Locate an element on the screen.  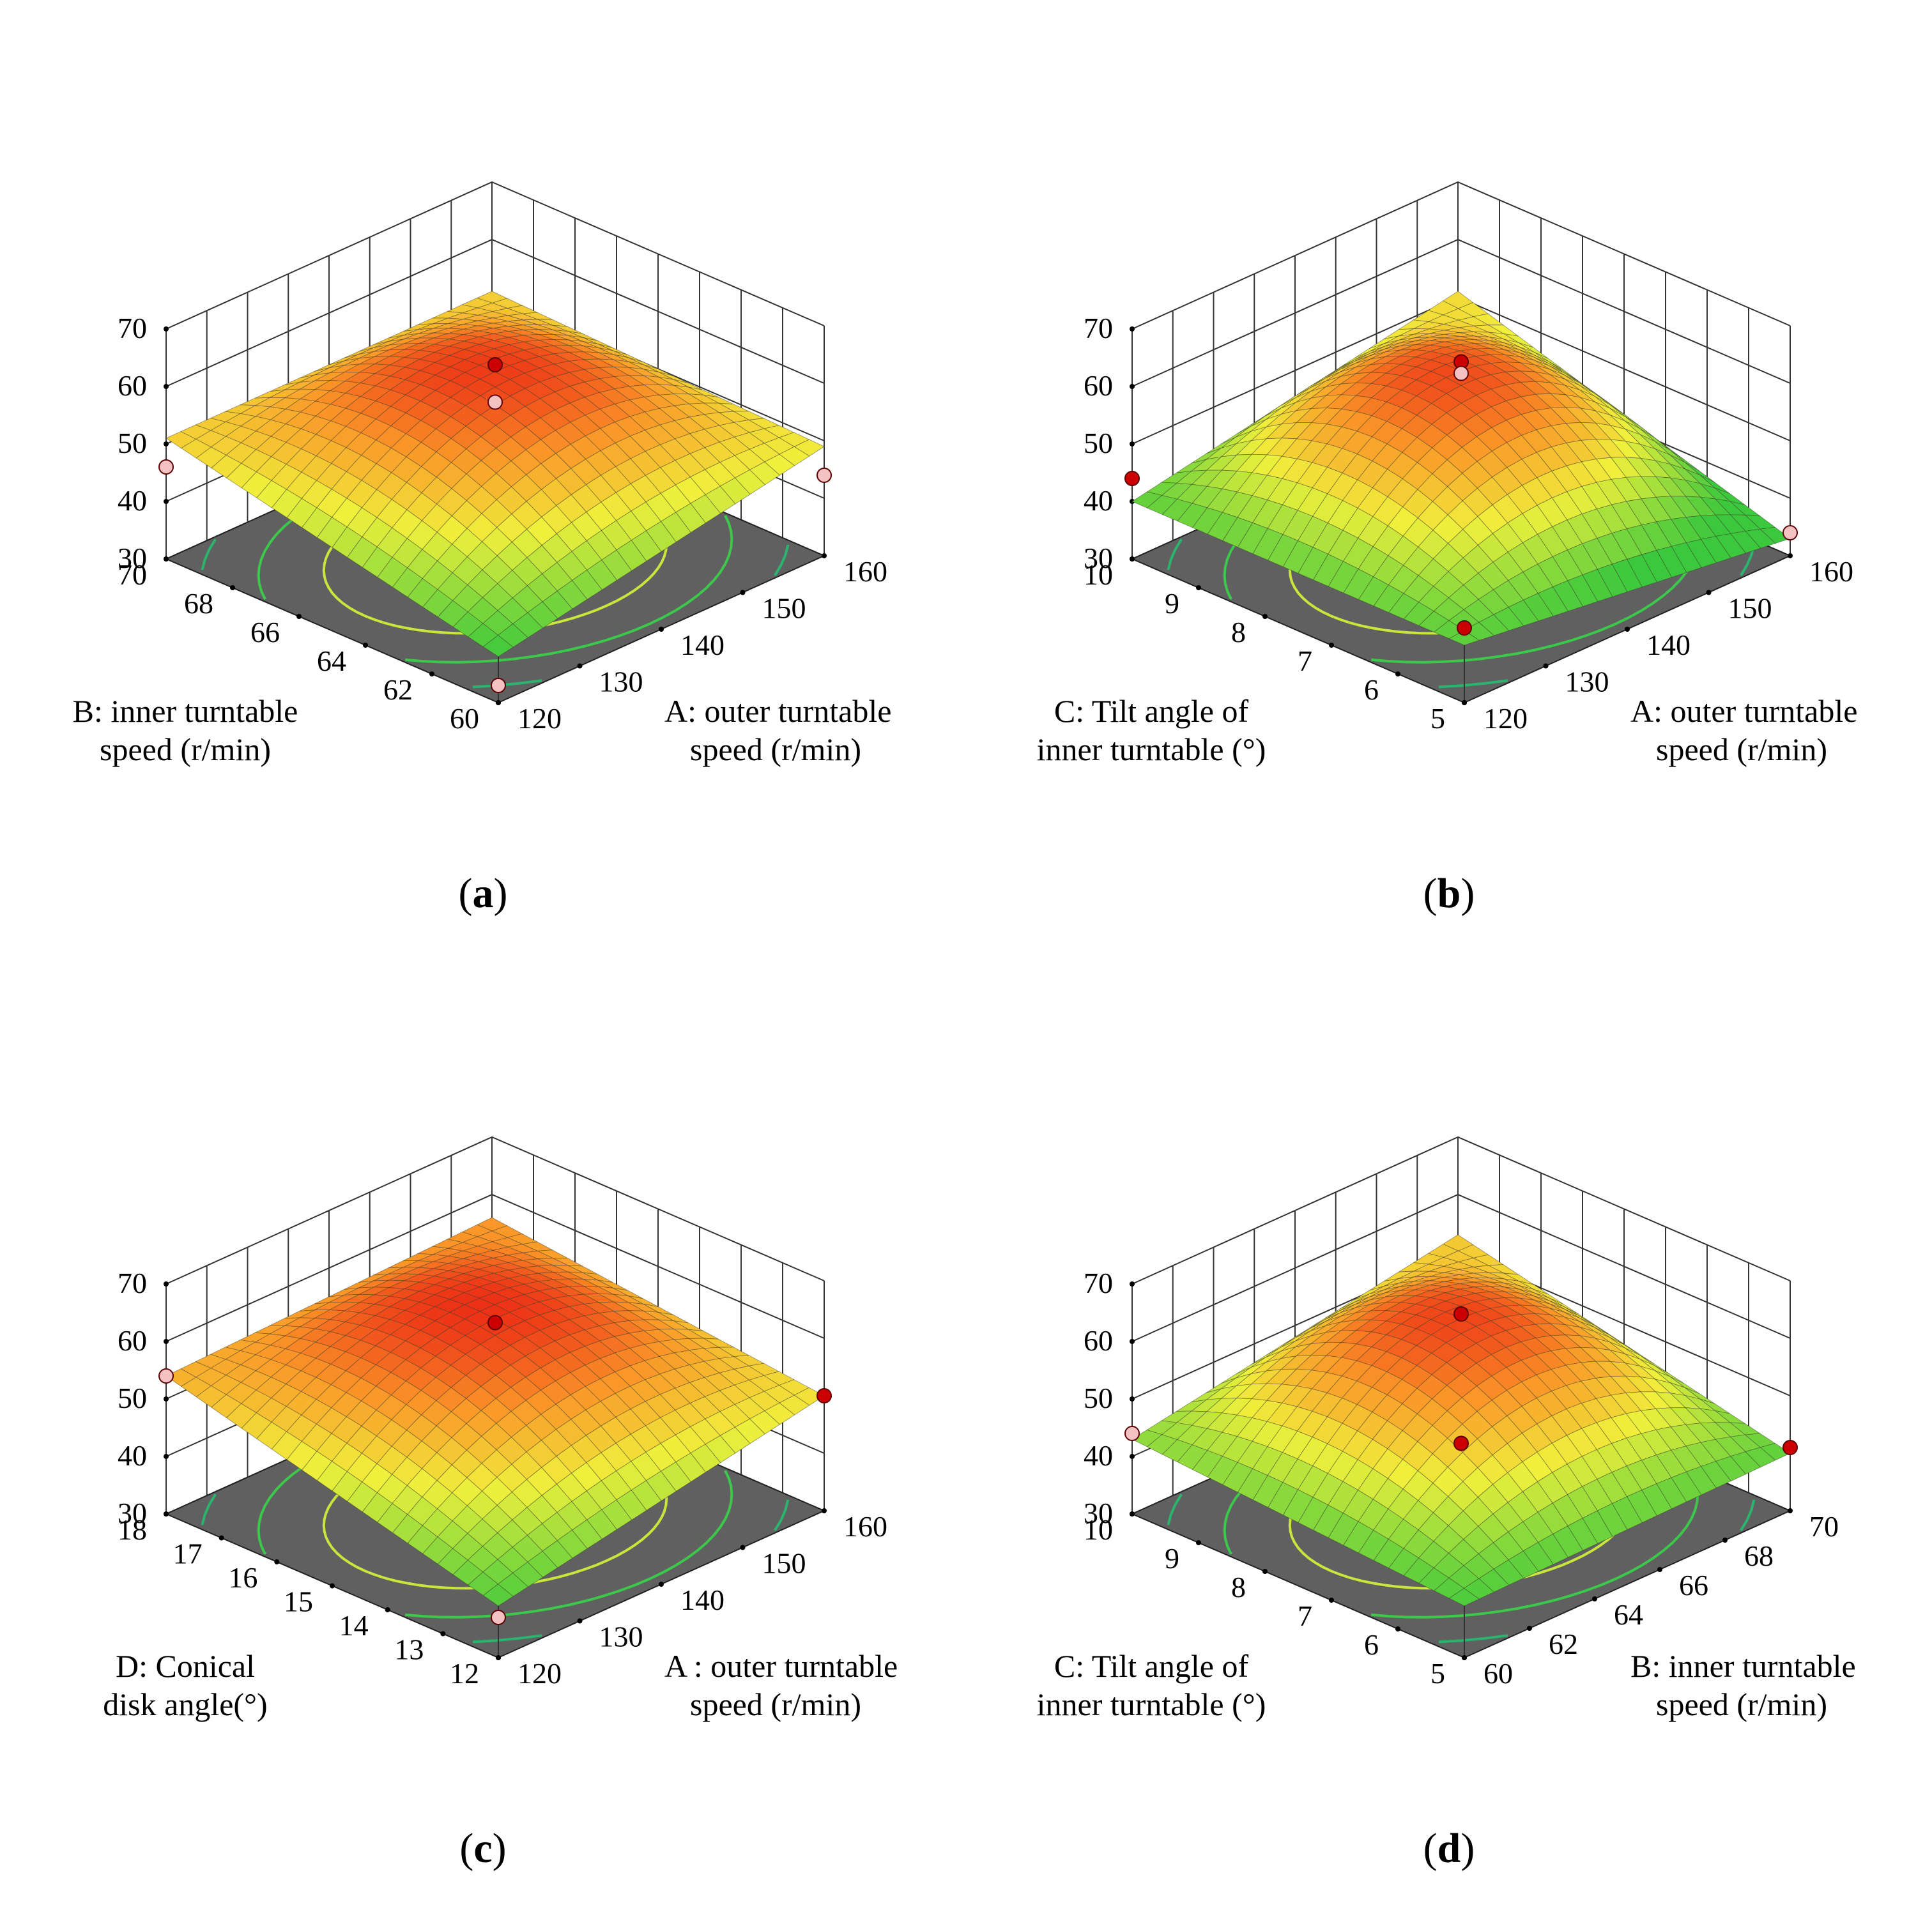
x-tick-label: 140 is located at coordinates (702, 1600).